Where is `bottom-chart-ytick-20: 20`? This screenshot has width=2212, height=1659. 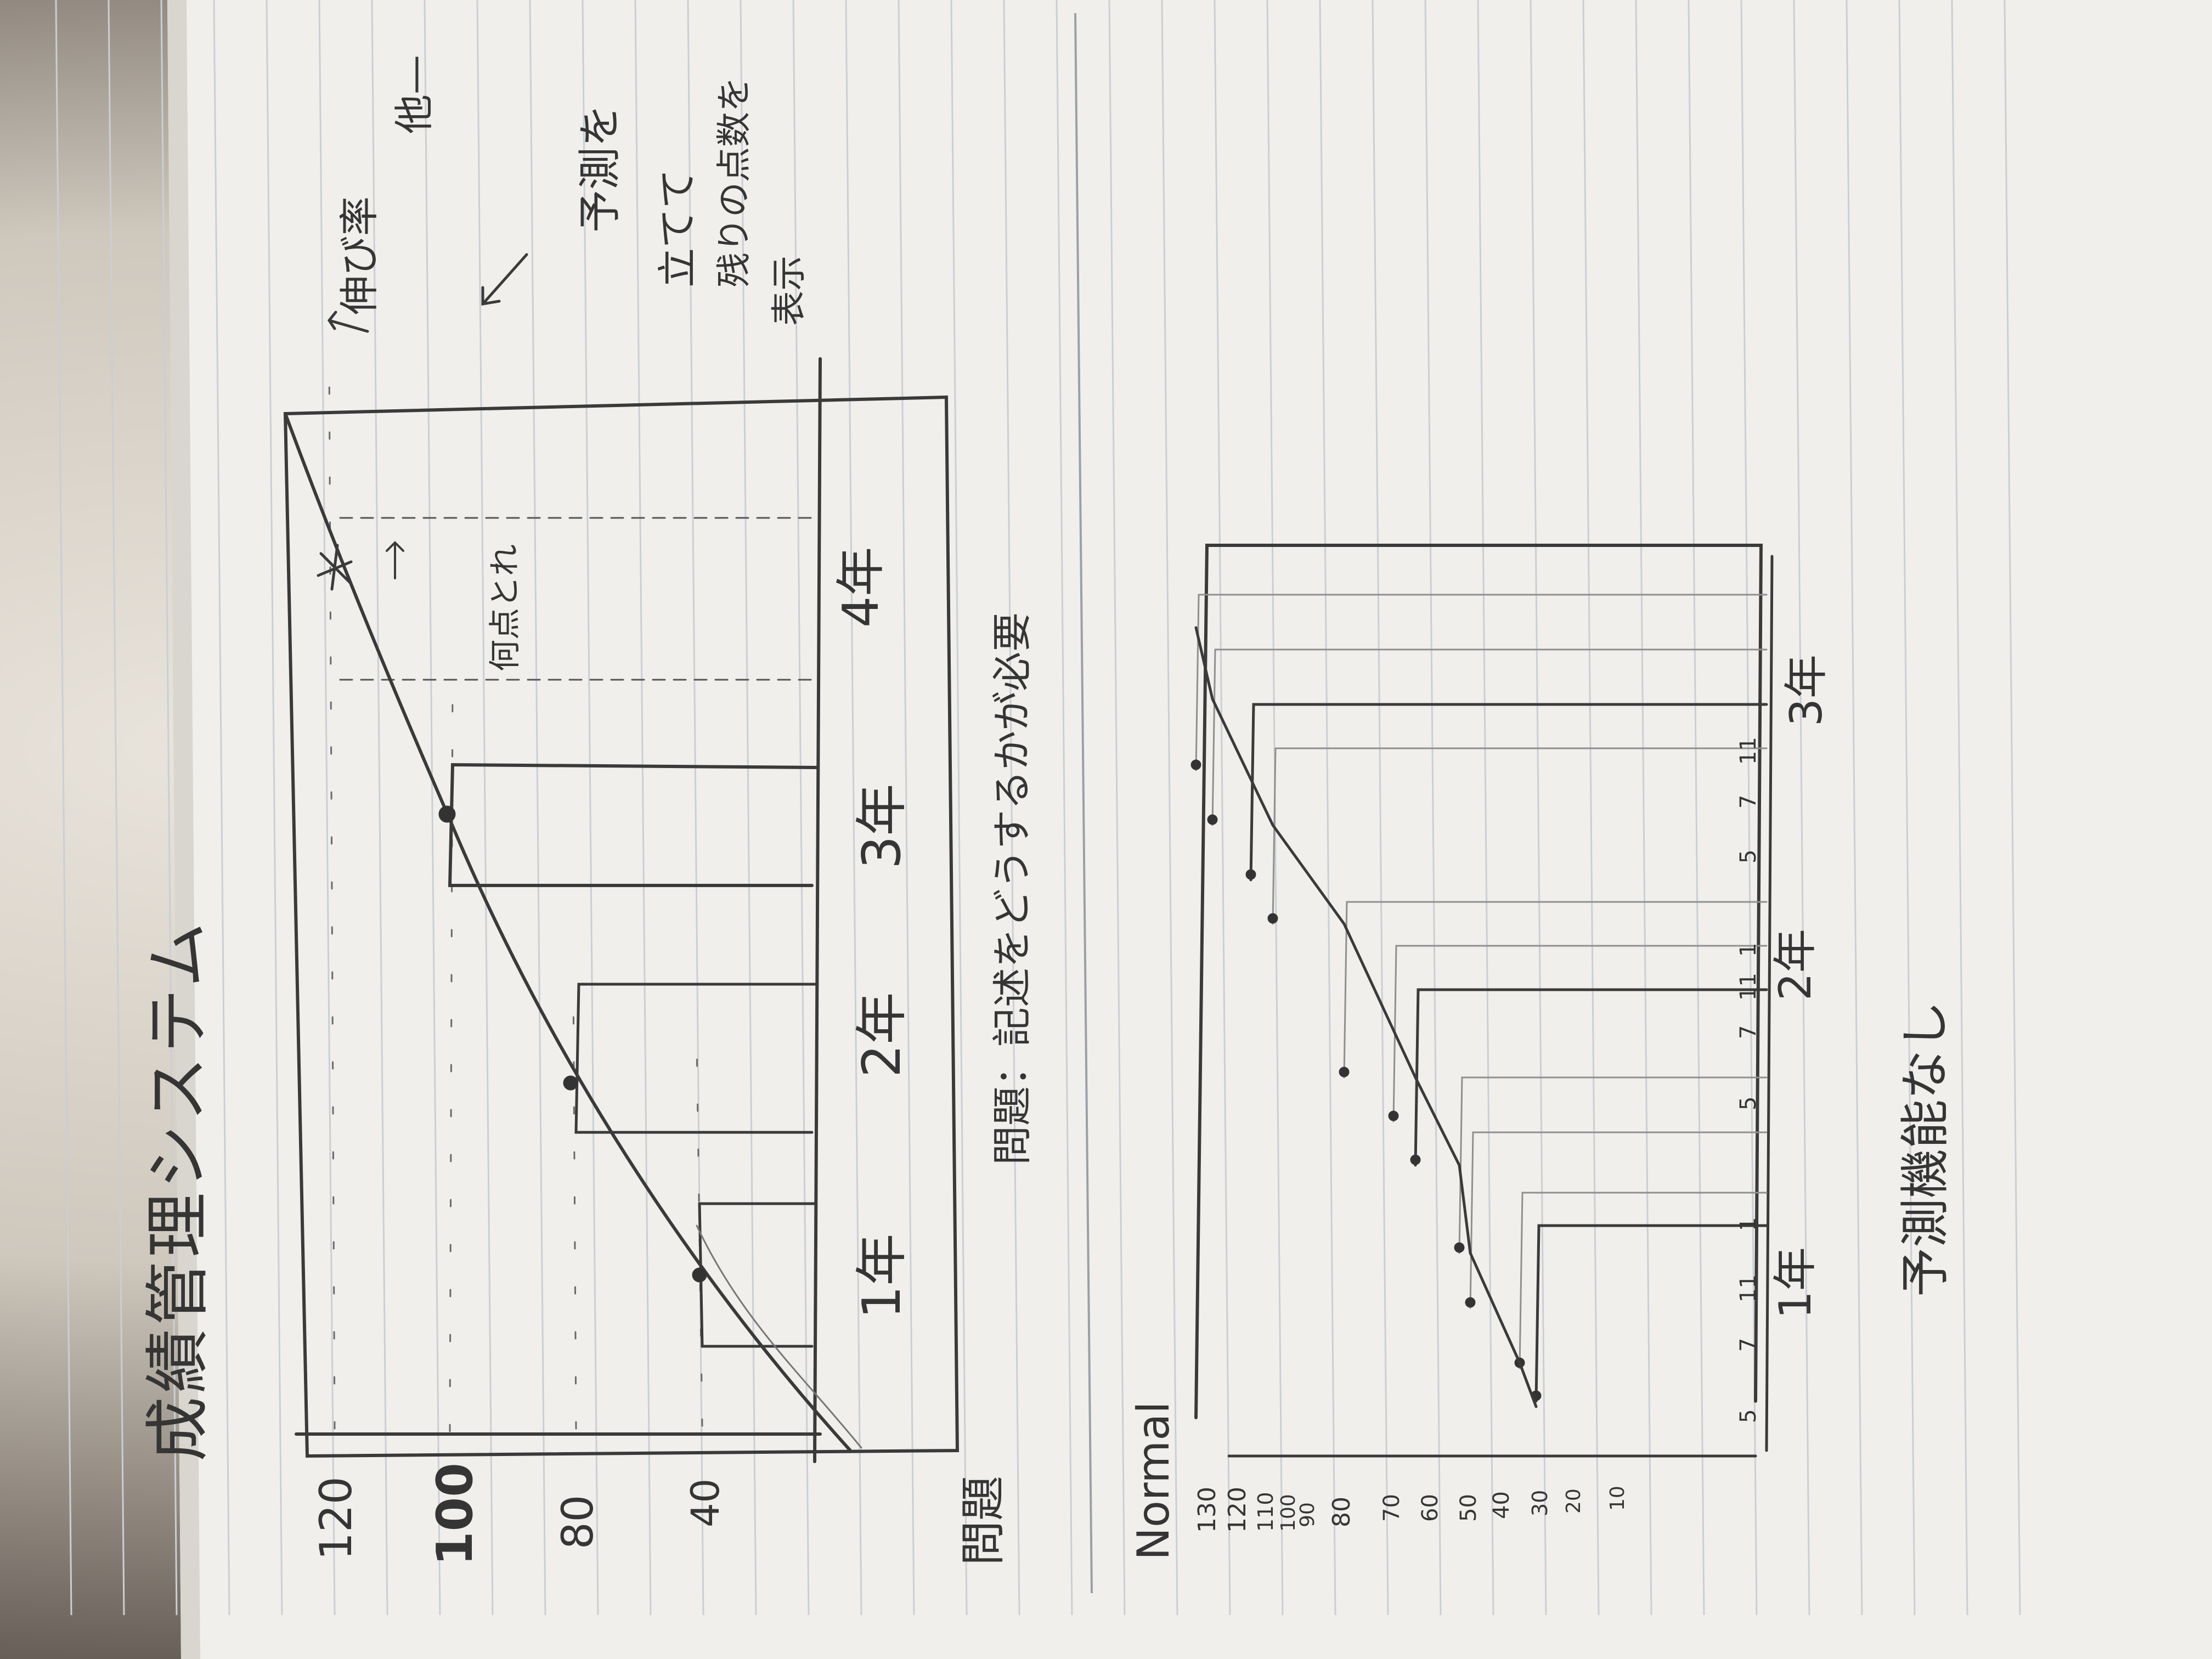 bottom-chart-ytick-20: 20 is located at coordinates (1573, 1501).